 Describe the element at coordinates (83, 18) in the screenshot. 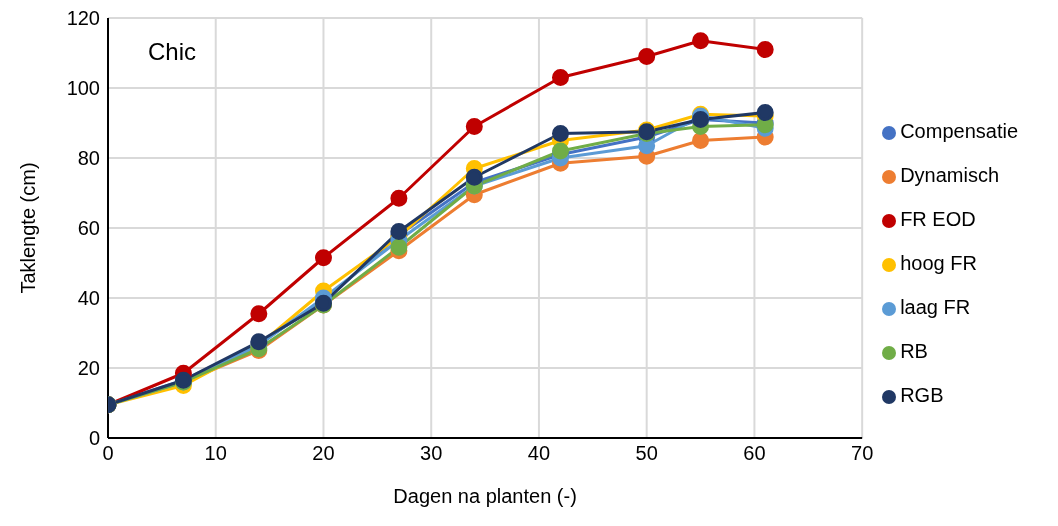

I see `y-tick-label: 120` at that location.